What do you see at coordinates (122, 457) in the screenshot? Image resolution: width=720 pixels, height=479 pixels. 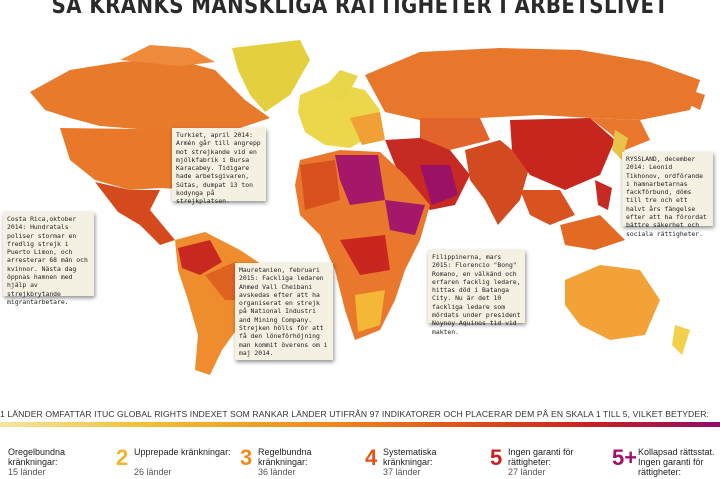 I see `legend-number: 2` at bounding box center [122, 457].